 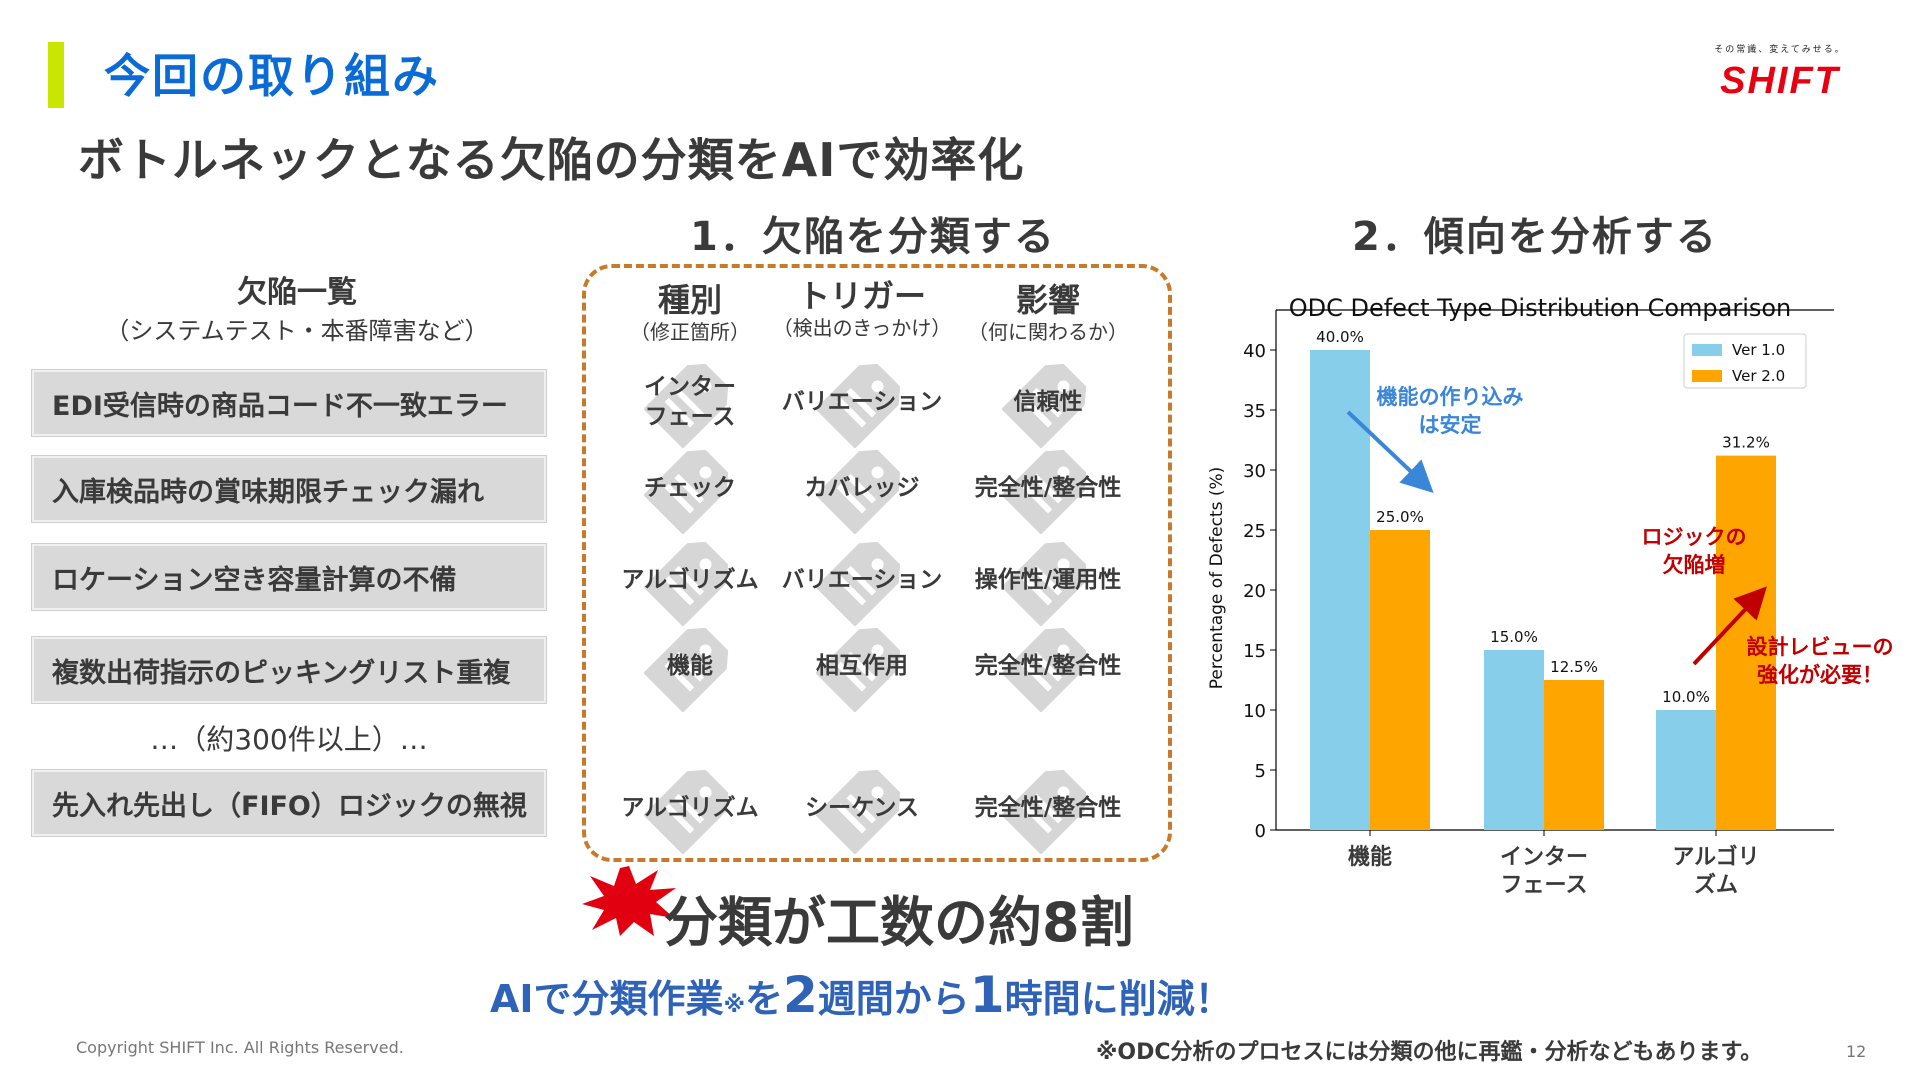 What do you see at coordinates (289, 577) in the screenshot?
I see `defect-item: ロケーション空き容量計算の不備` at bounding box center [289, 577].